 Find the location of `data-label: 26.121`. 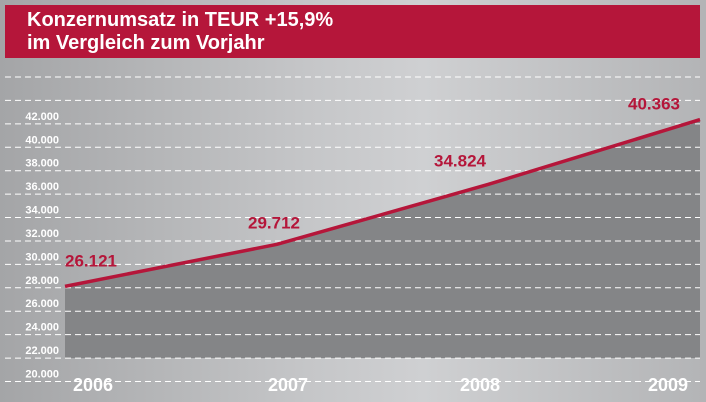

data-label: 26.121 is located at coordinates (91, 260).